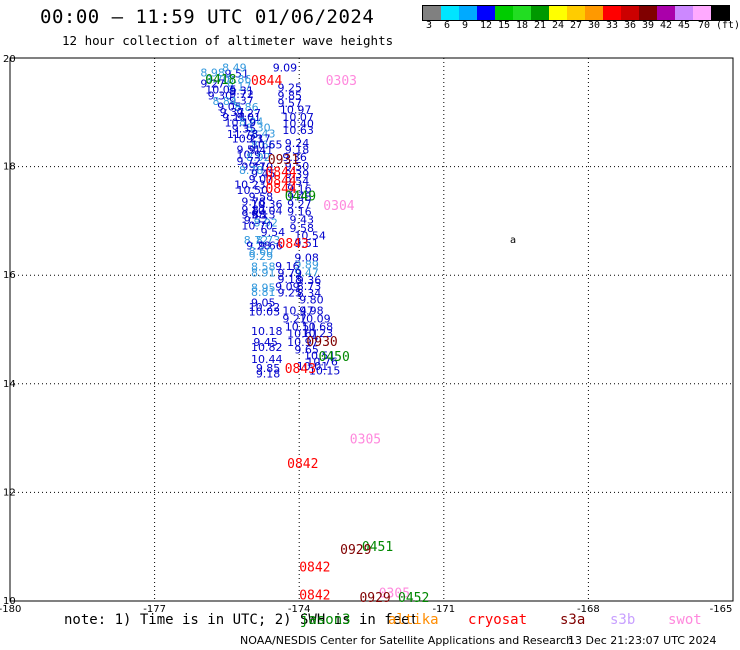 The width and height of the screenshot is (740, 650). I want to click on wave-height-value: 10.22, so click(265, 307).